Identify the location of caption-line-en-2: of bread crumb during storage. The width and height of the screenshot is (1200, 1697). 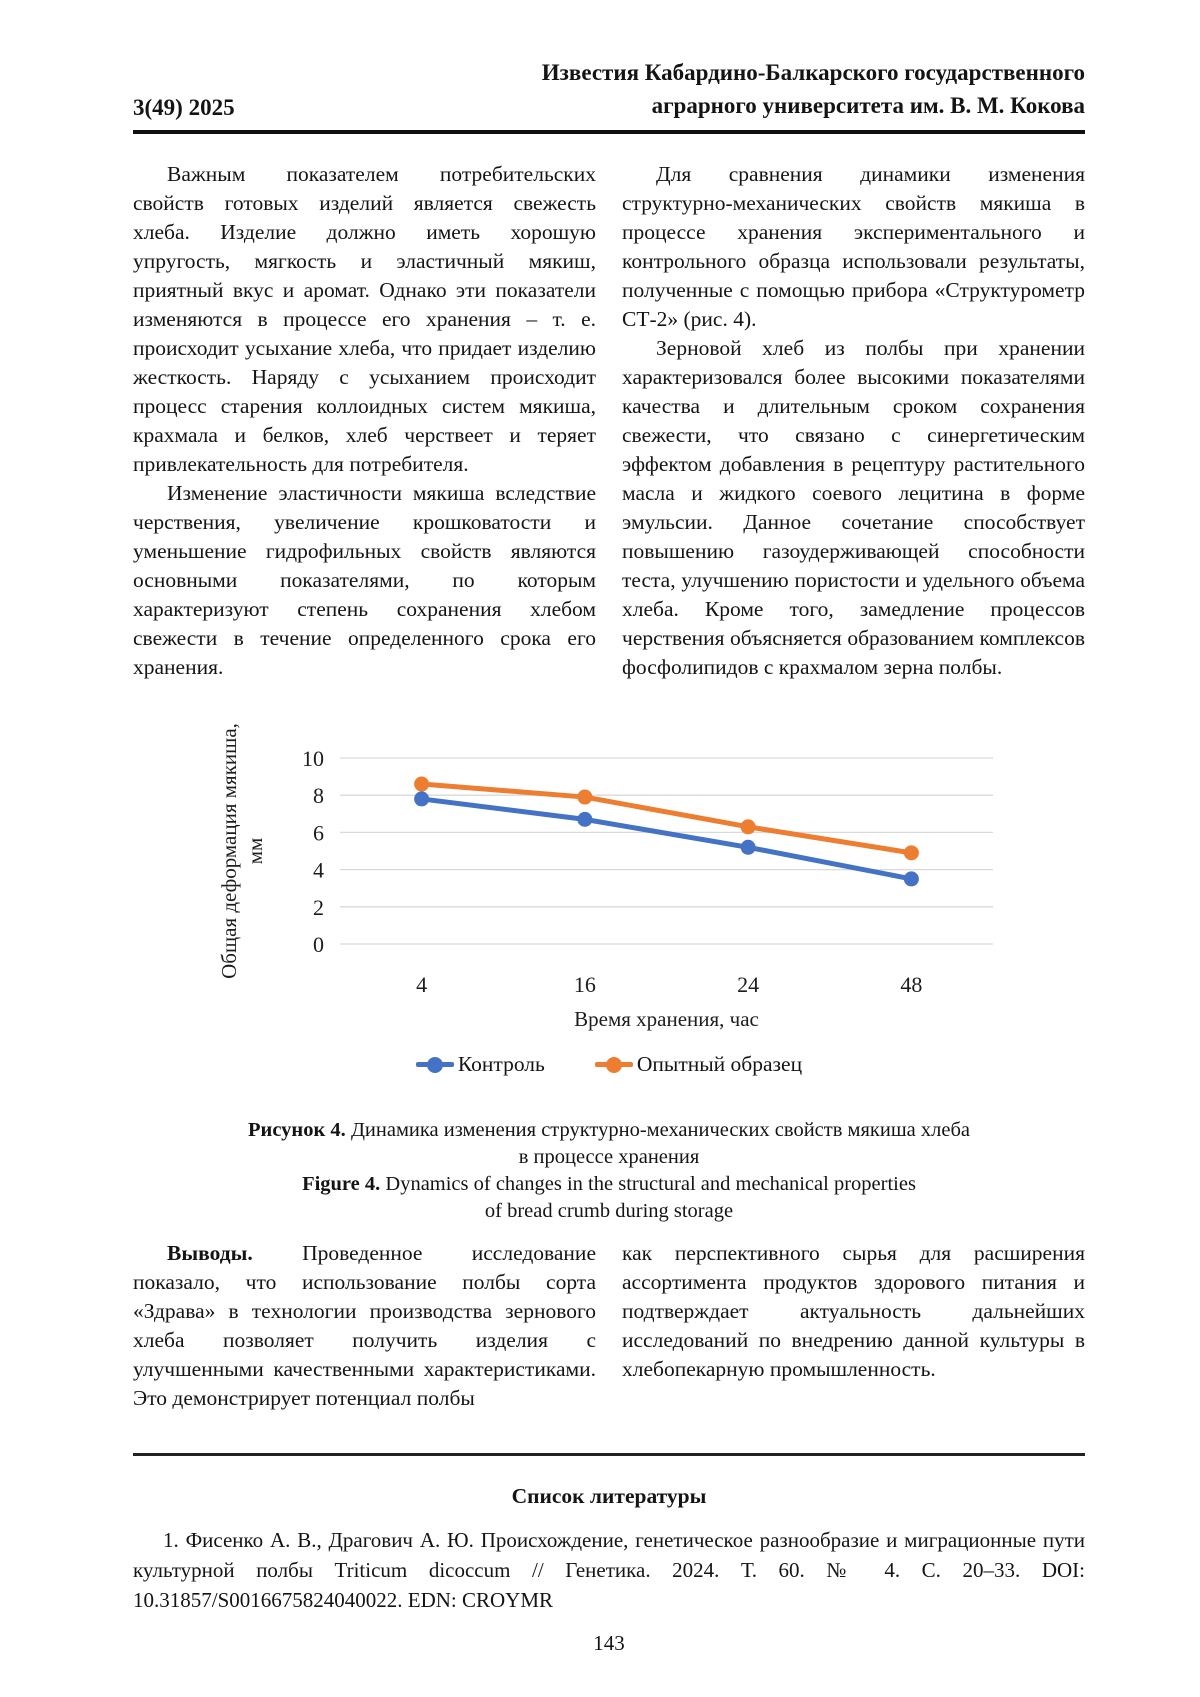
(609, 1211).